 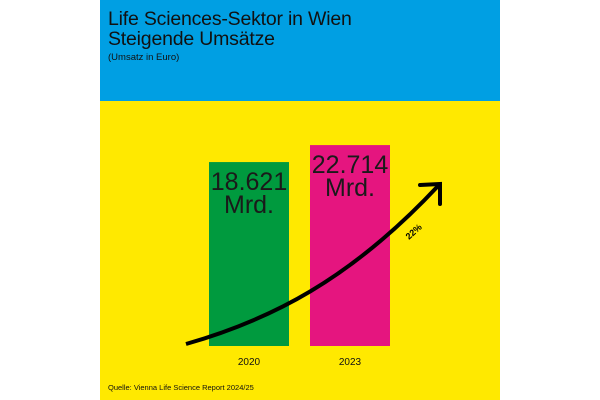 I want to click on data-label: 22.714, so click(x=350, y=165).